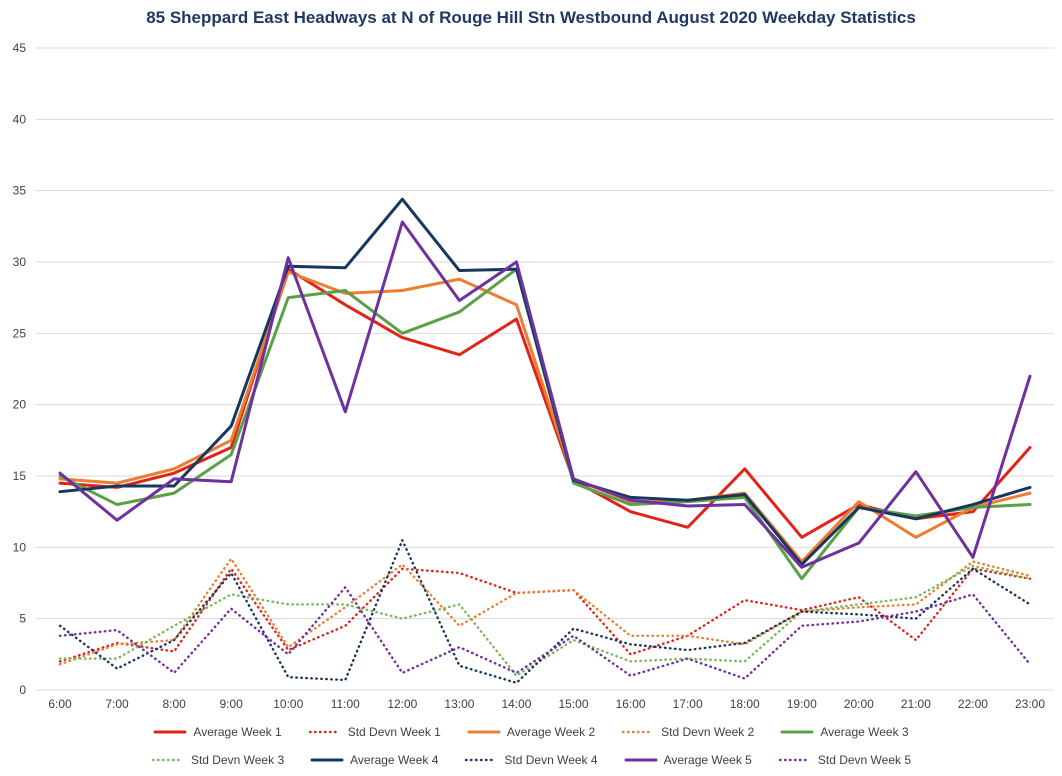 The width and height of the screenshot is (1062, 776). Describe the element at coordinates (459, 704) in the screenshot. I see `x-axis-tick-label: 13:00` at that location.